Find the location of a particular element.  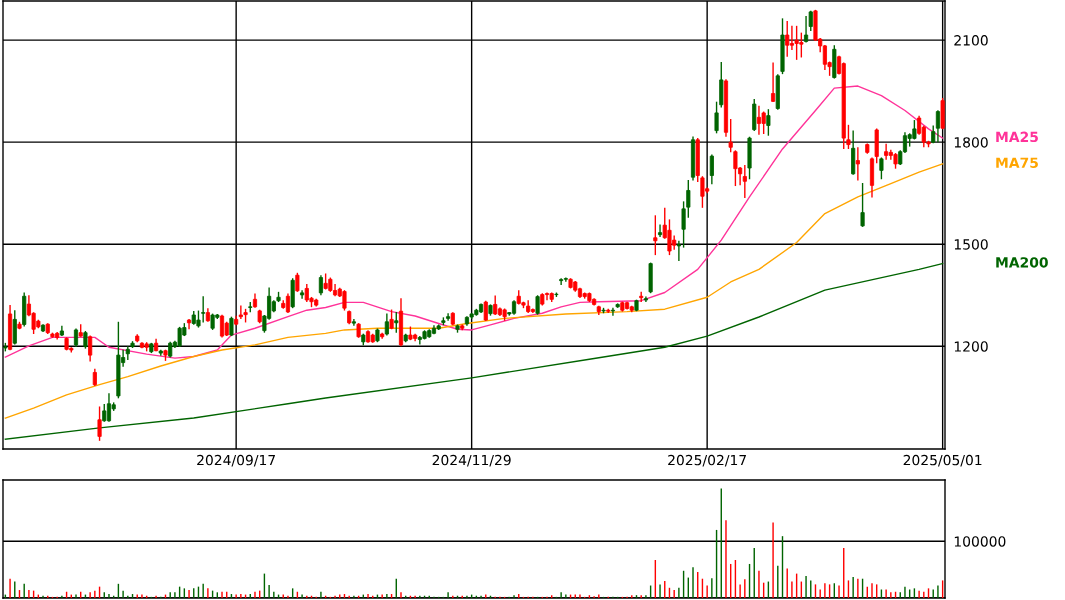

y-tick-label: 100000 is located at coordinates (980, 541).